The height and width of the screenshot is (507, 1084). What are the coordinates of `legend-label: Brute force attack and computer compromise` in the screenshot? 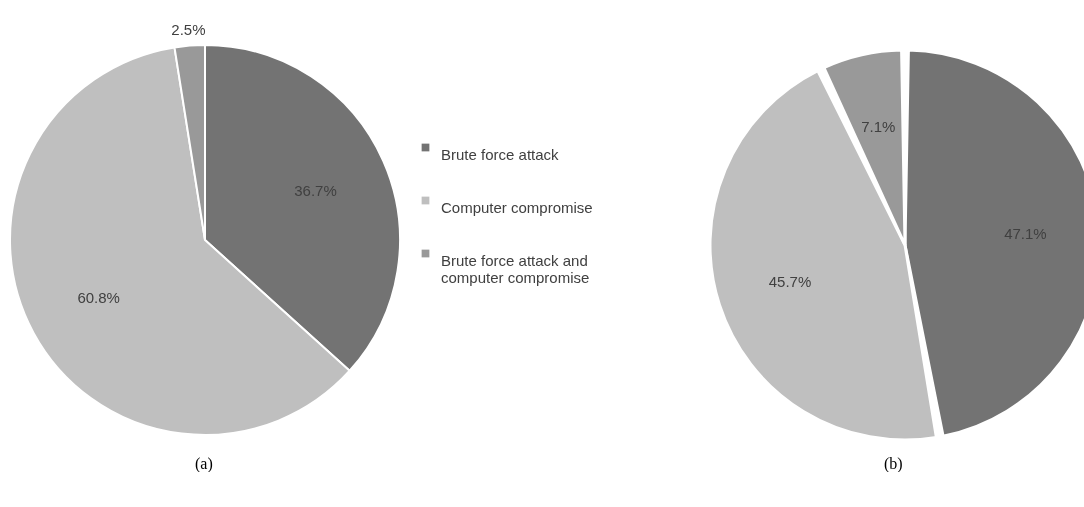 It's located at (515, 268).